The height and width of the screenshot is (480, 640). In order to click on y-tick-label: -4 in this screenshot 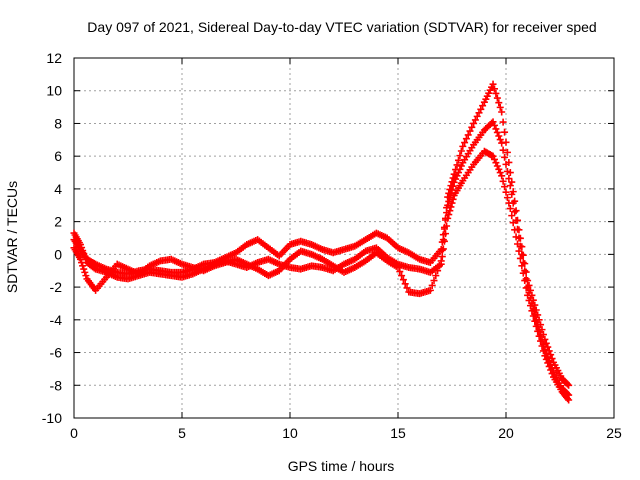, I will do `click(56, 320)`.